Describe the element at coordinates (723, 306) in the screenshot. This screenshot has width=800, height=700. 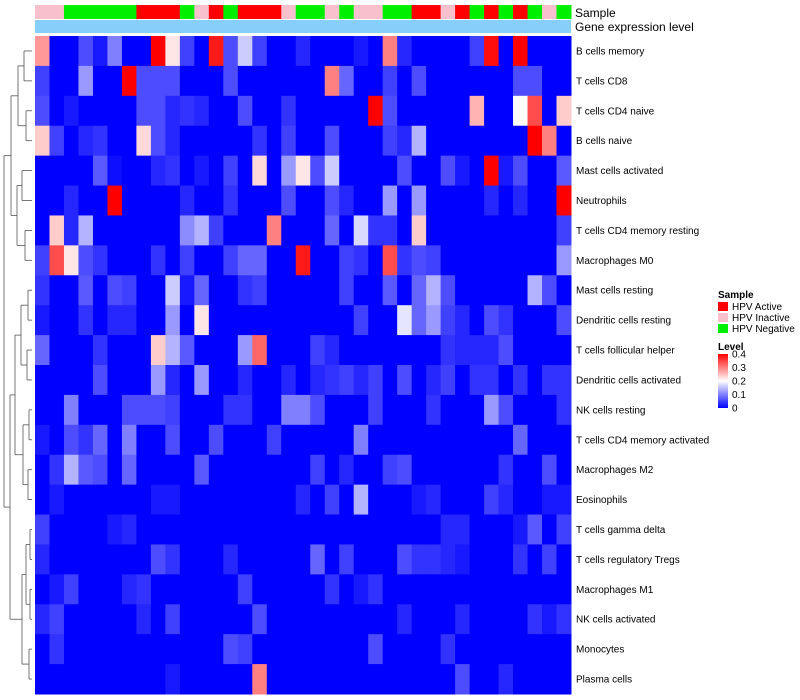
I see `legend-swatch` at that location.